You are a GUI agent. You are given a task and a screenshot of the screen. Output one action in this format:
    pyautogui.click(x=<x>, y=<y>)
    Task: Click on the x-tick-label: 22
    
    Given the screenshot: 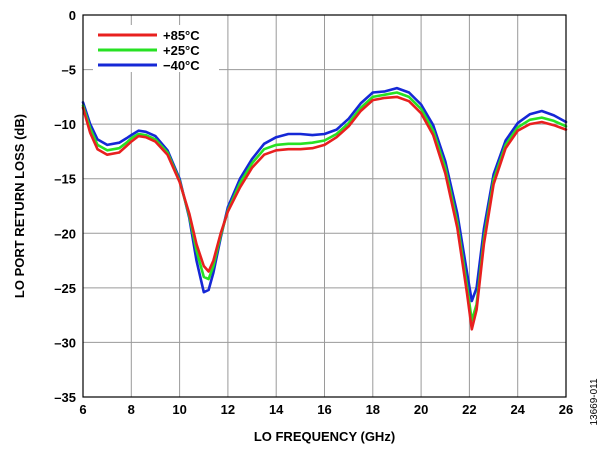 What is the action you would take?
    pyautogui.click(x=469, y=409)
    